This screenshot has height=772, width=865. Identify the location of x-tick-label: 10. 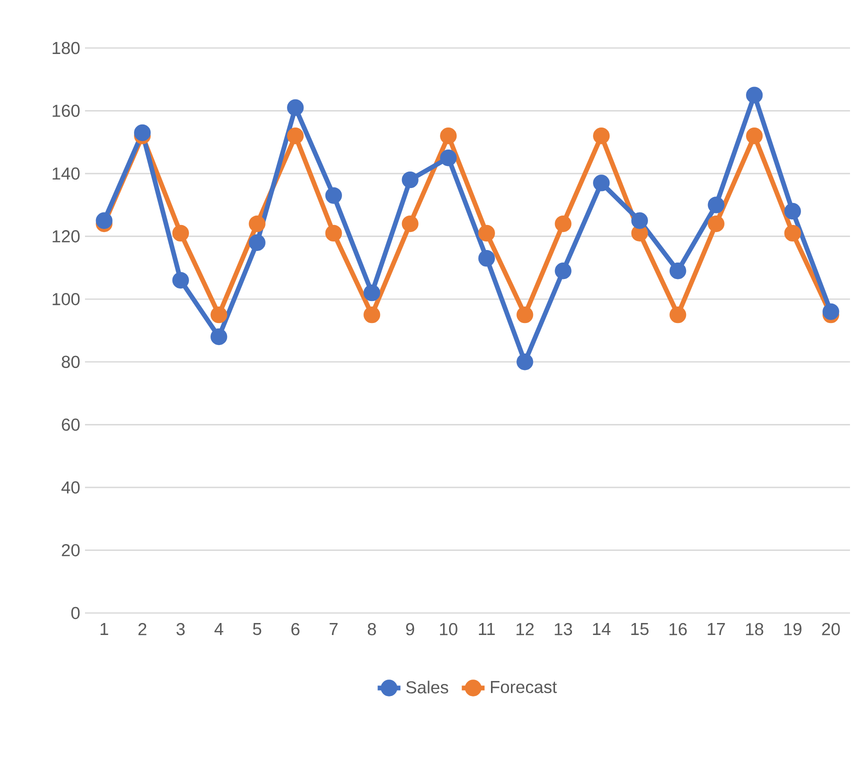
(449, 629).